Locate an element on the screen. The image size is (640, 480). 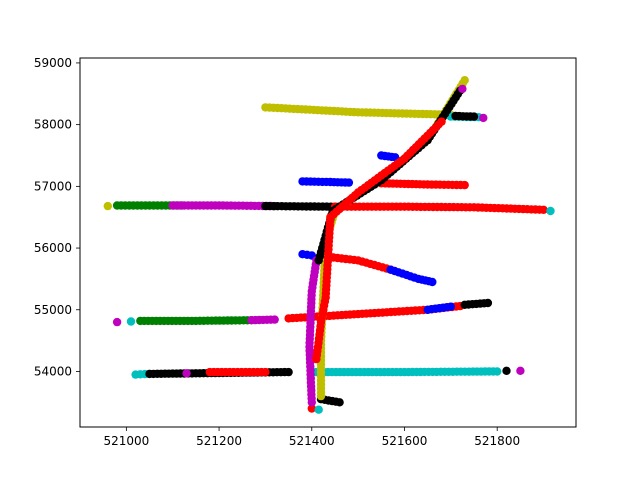
y-tick-label: 55000 is located at coordinates (53, 310).